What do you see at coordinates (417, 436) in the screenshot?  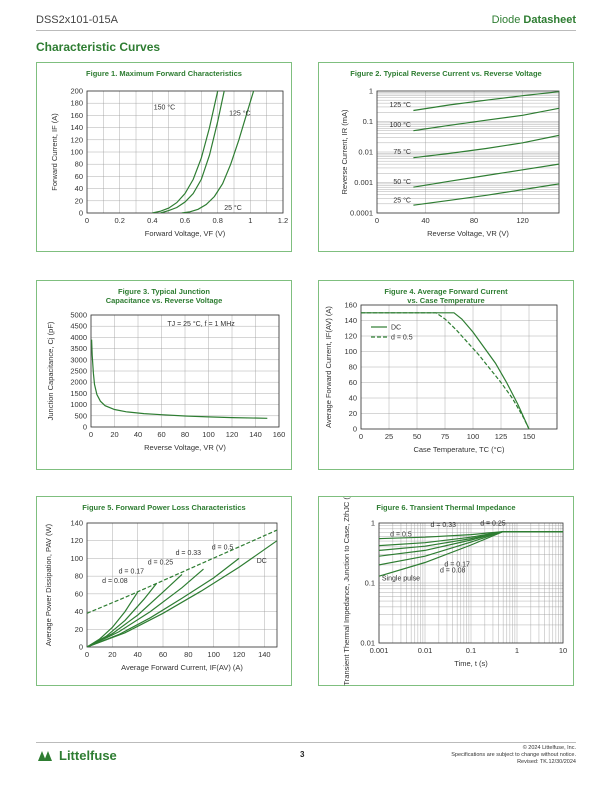 I see `x-tick-label: 50` at bounding box center [417, 436].